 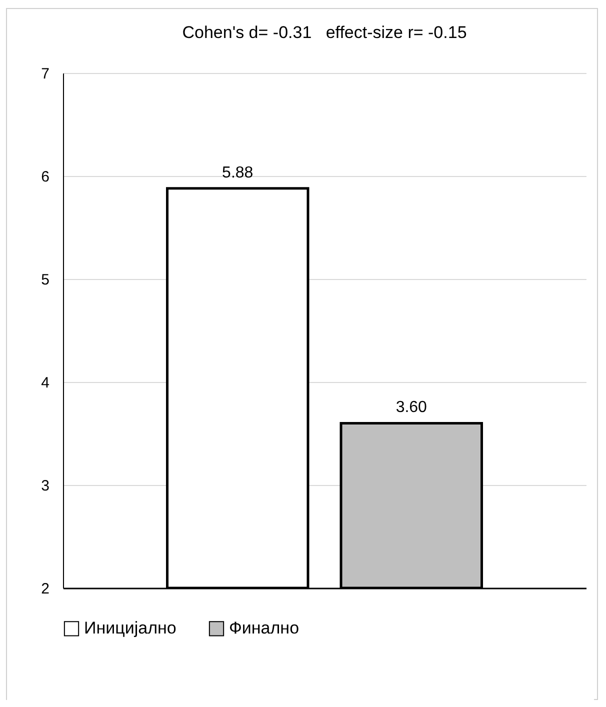 I want to click on legend-label: Иницијално, so click(x=130, y=628).